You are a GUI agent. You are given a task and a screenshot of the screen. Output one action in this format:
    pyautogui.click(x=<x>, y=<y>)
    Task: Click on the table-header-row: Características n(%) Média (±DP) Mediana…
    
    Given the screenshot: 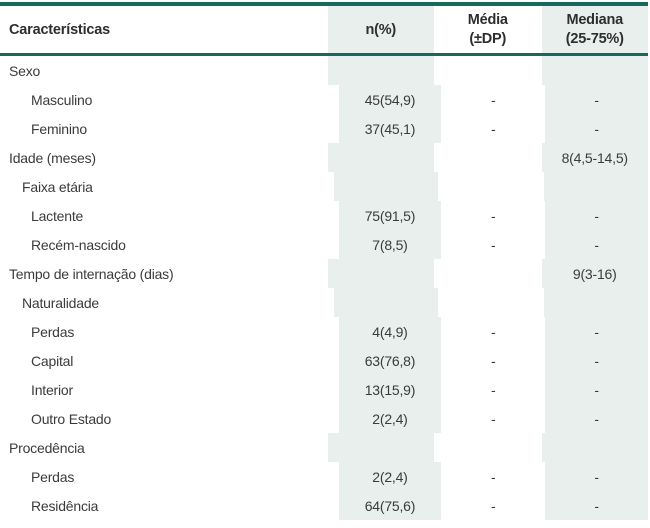 What is the action you would take?
    pyautogui.click(x=324, y=29)
    